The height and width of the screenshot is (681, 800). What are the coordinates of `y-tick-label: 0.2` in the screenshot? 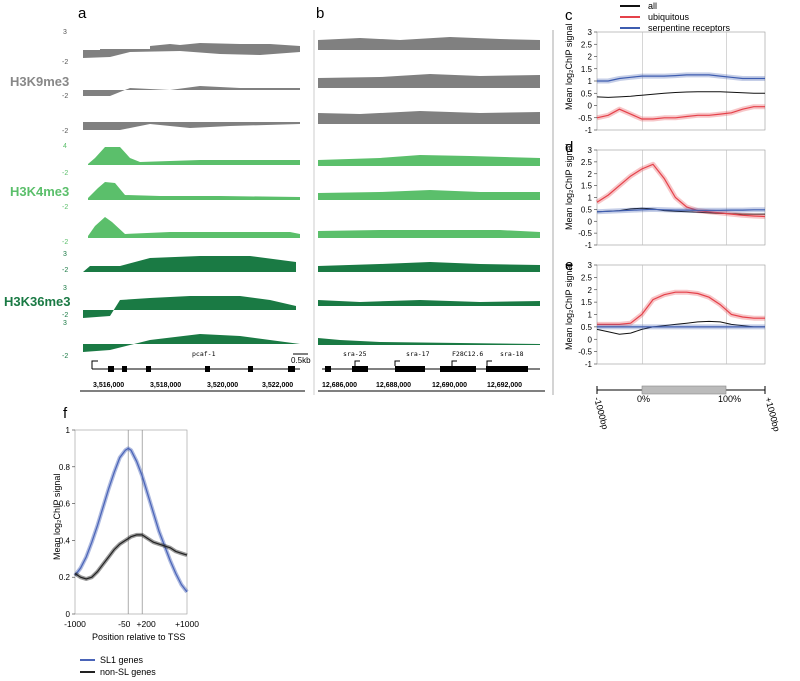 It's located at (65, 577).